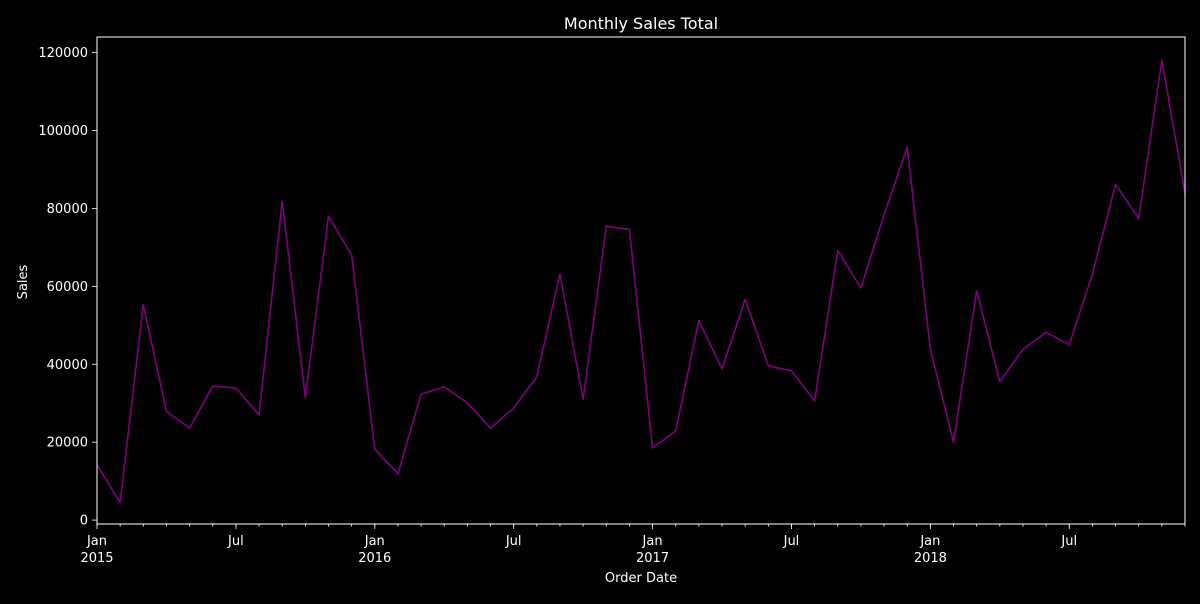 The width and height of the screenshot is (1200, 604). Describe the element at coordinates (374, 558) in the screenshot. I see `x-tick-year-label: 2016` at that location.